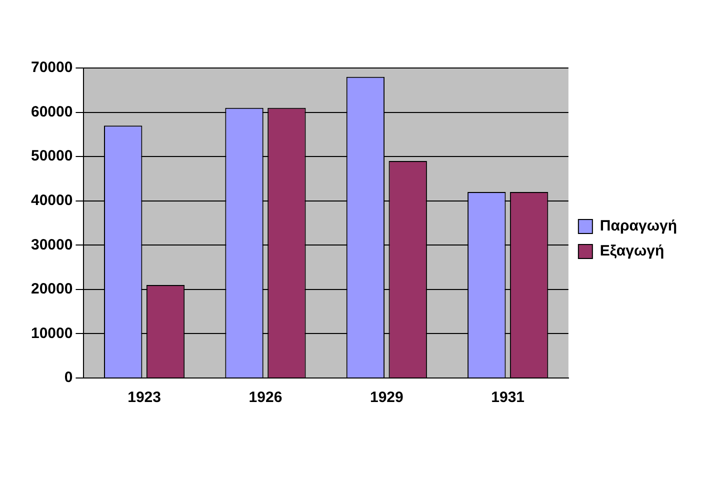 Image resolution: width=715 pixels, height=488 pixels. Describe the element at coordinates (51, 111) in the screenshot. I see `y-tick-label: 60000` at that location.